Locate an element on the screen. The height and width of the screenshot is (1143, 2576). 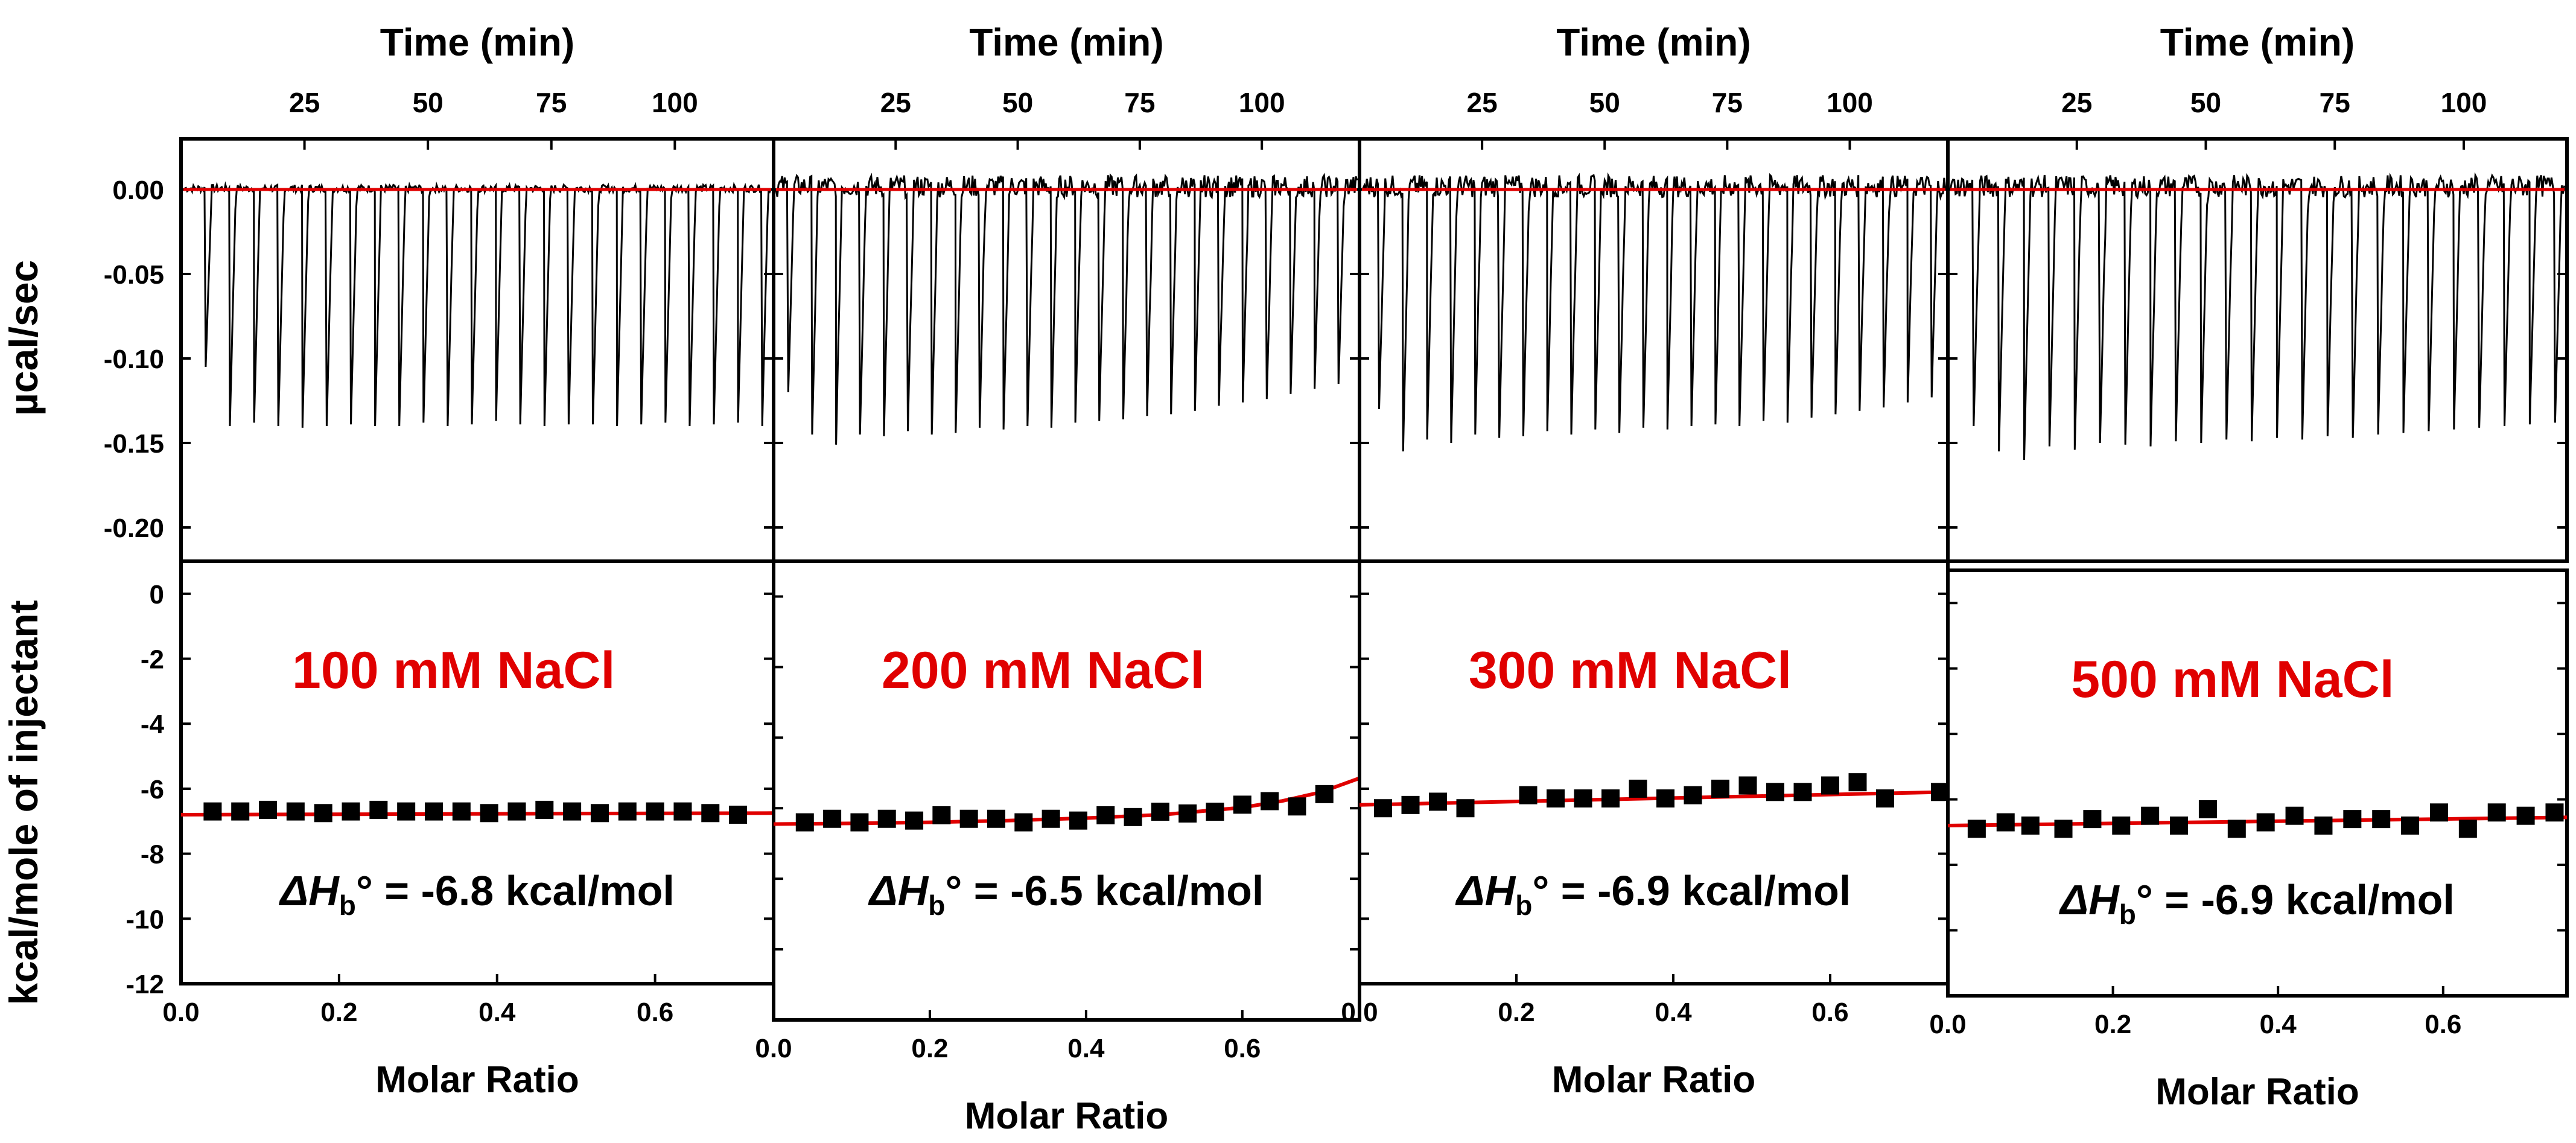
raw-panel-2: Time (min) 25 50 75 100 is located at coordinates (1066, 292).